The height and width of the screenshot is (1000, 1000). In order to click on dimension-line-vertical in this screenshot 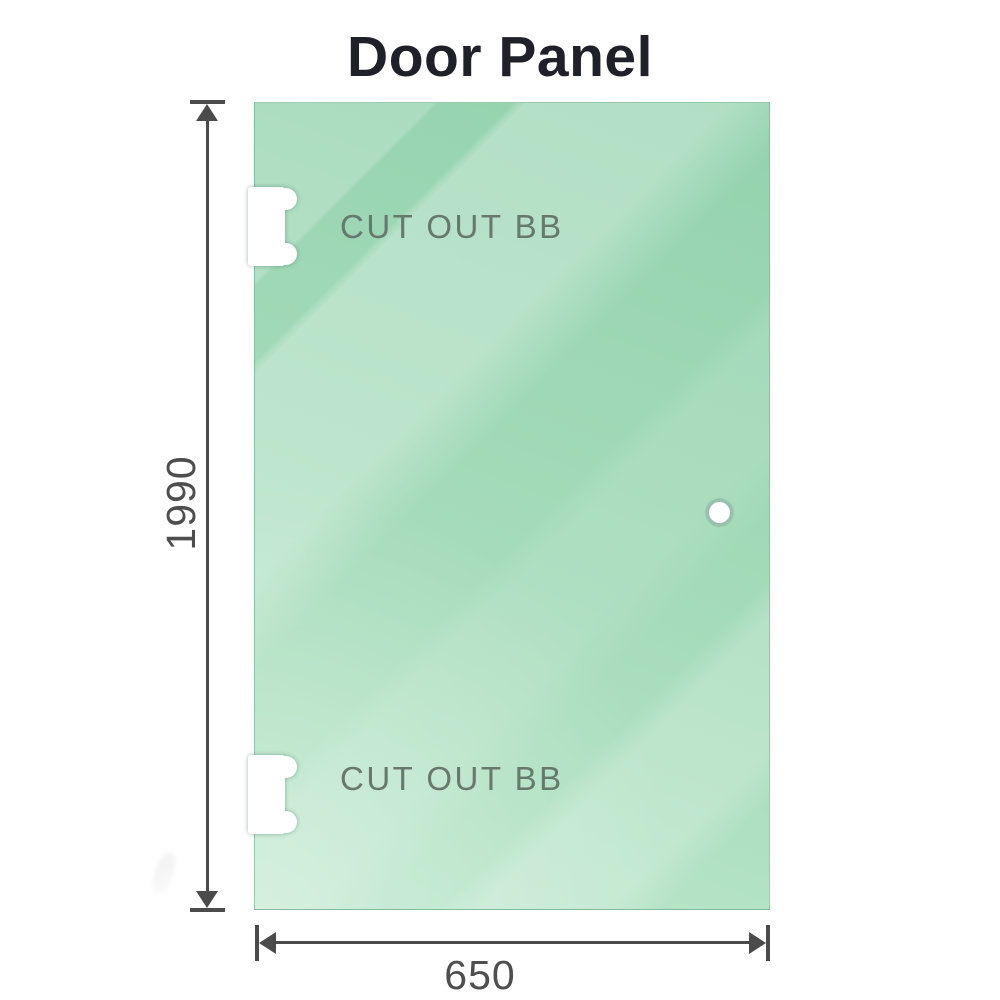, I will do `click(207, 506)`.